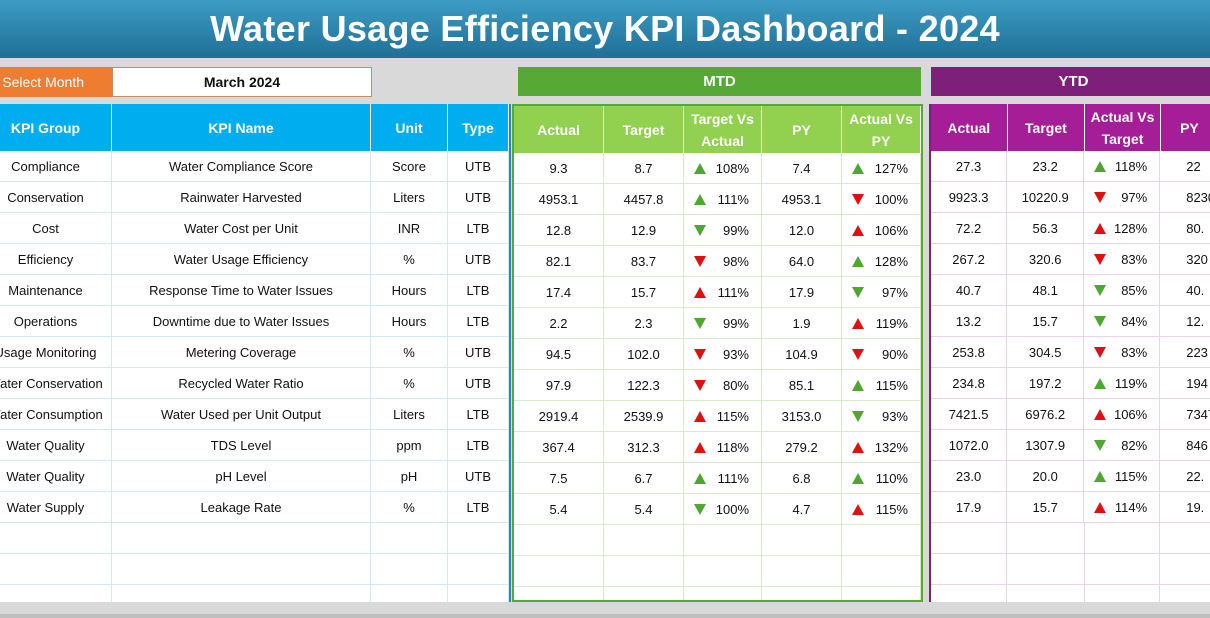  Describe the element at coordinates (802, 447) in the screenshot. I see `mtd-py-cell: 279.2` at that location.